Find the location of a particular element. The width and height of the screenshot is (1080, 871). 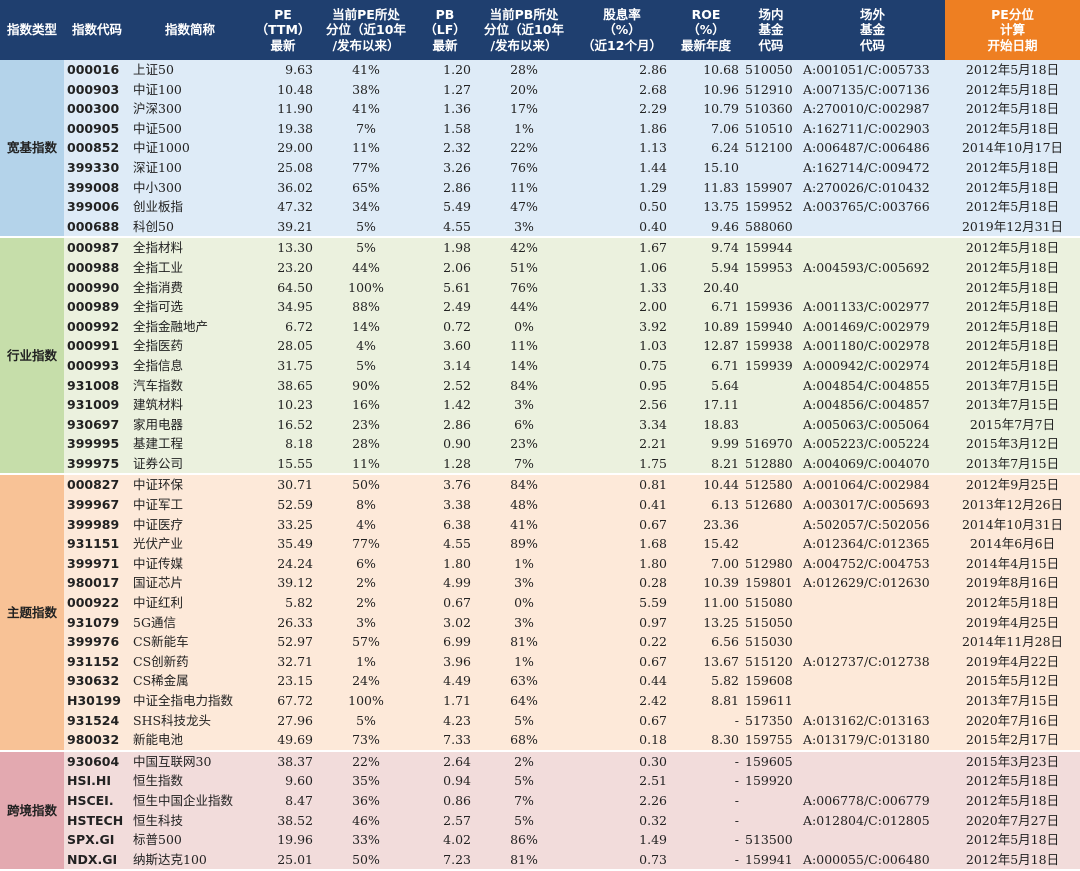

roe: 8.30 is located at coordinates (706, 741).